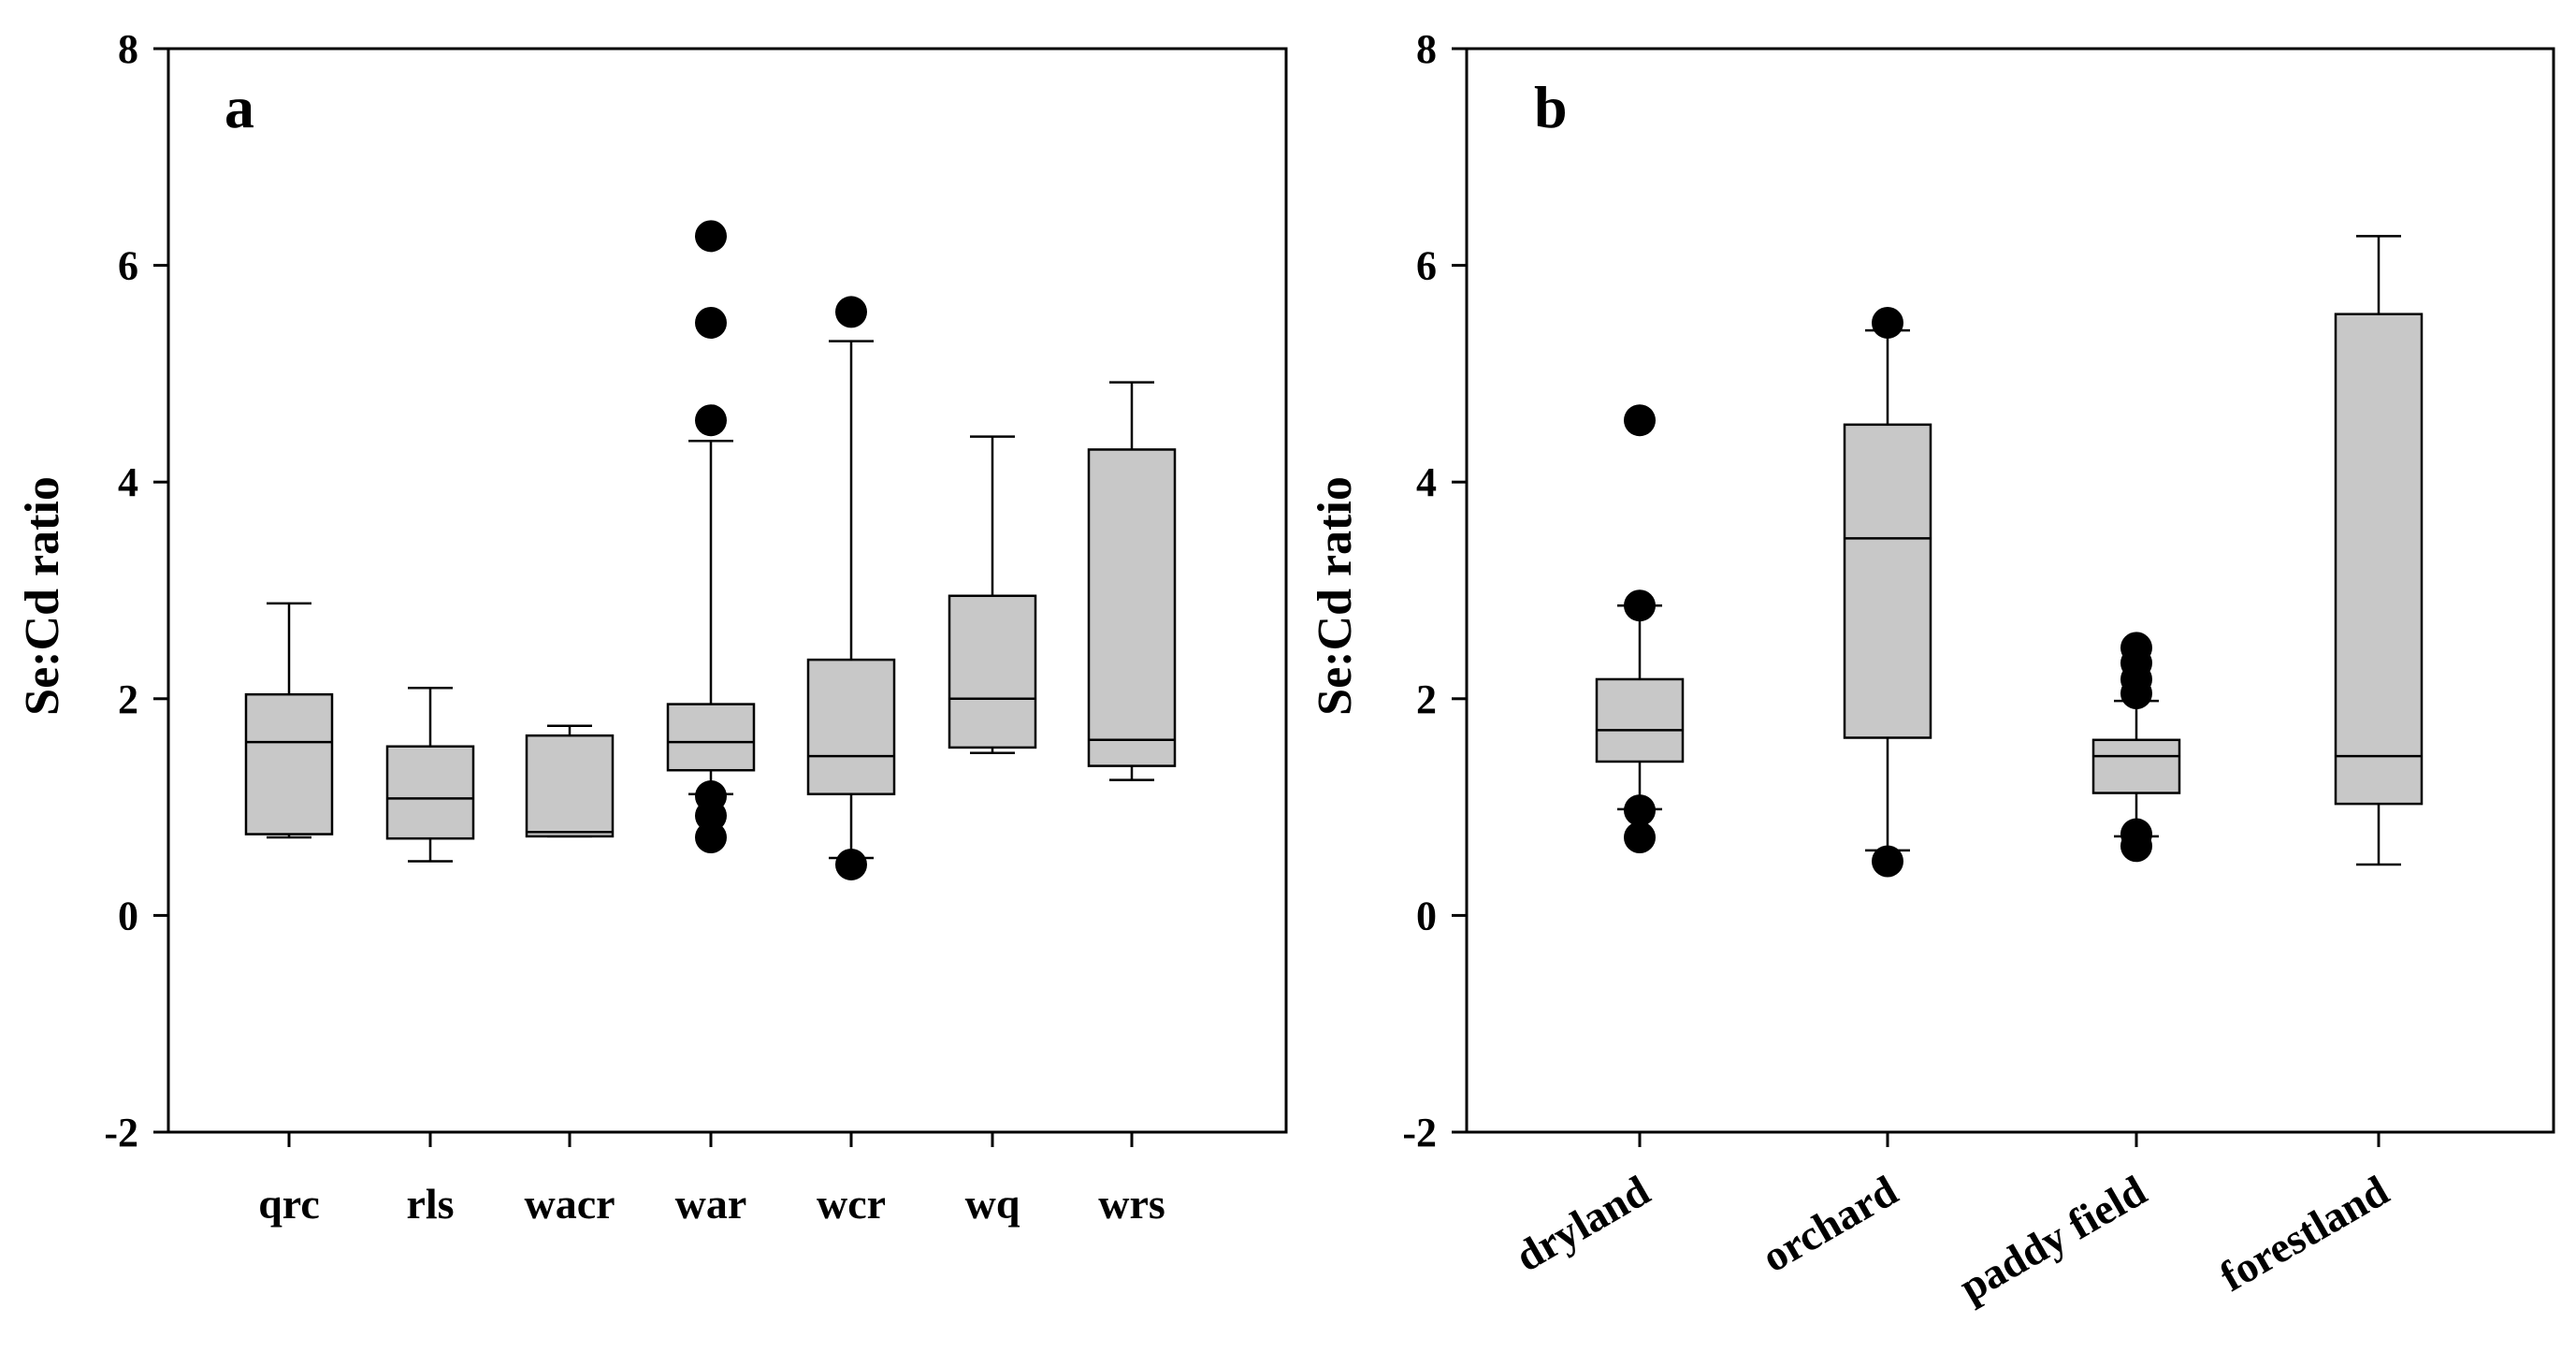 Image resolution: width=2576 pixels, height=1352 pixels. Describe the element at coordinates (42, 596) in the screenshot. I see `panel-a-y-axis-title: Se:Cd ratio` at that location.